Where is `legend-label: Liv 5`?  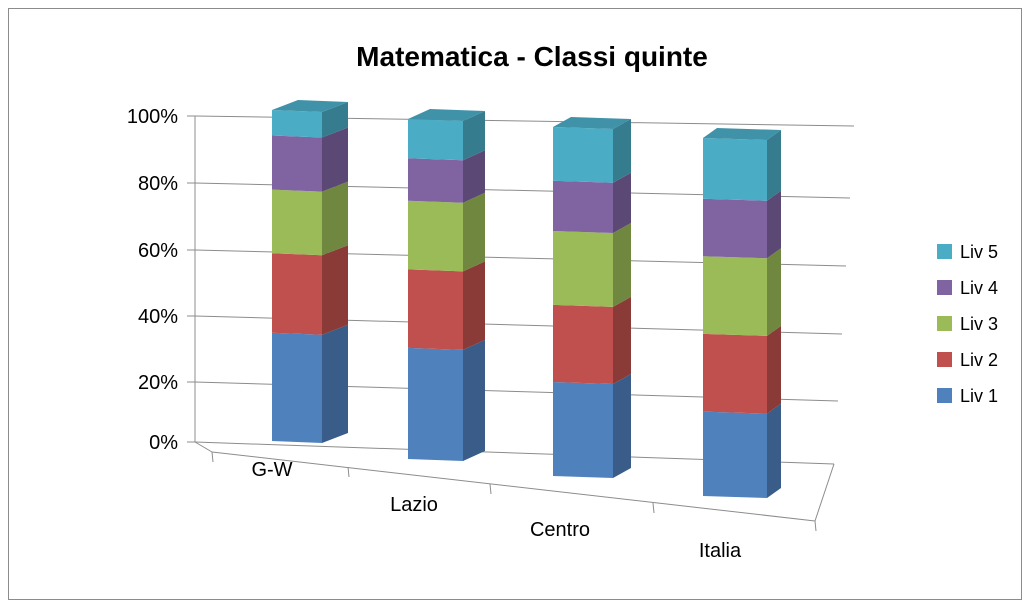 legend-label: Liv 5 is located at coordinates (979, 252).